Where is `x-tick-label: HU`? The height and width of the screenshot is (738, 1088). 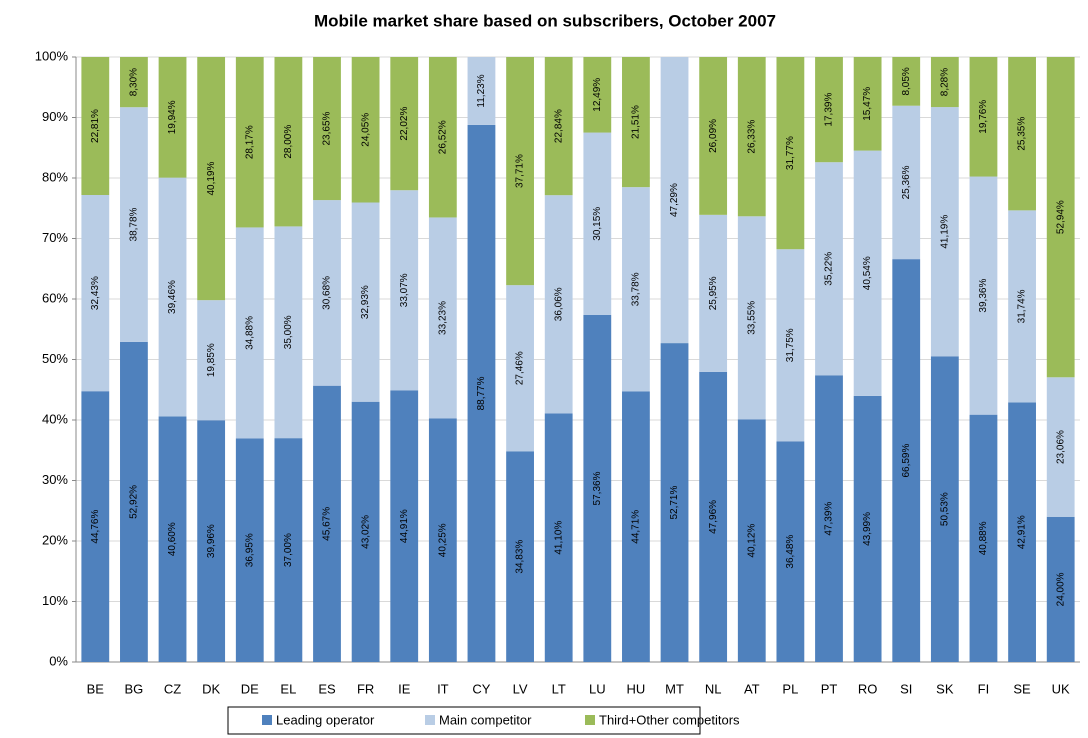
x-tick-label: HU is located at coordinates (636, 688).